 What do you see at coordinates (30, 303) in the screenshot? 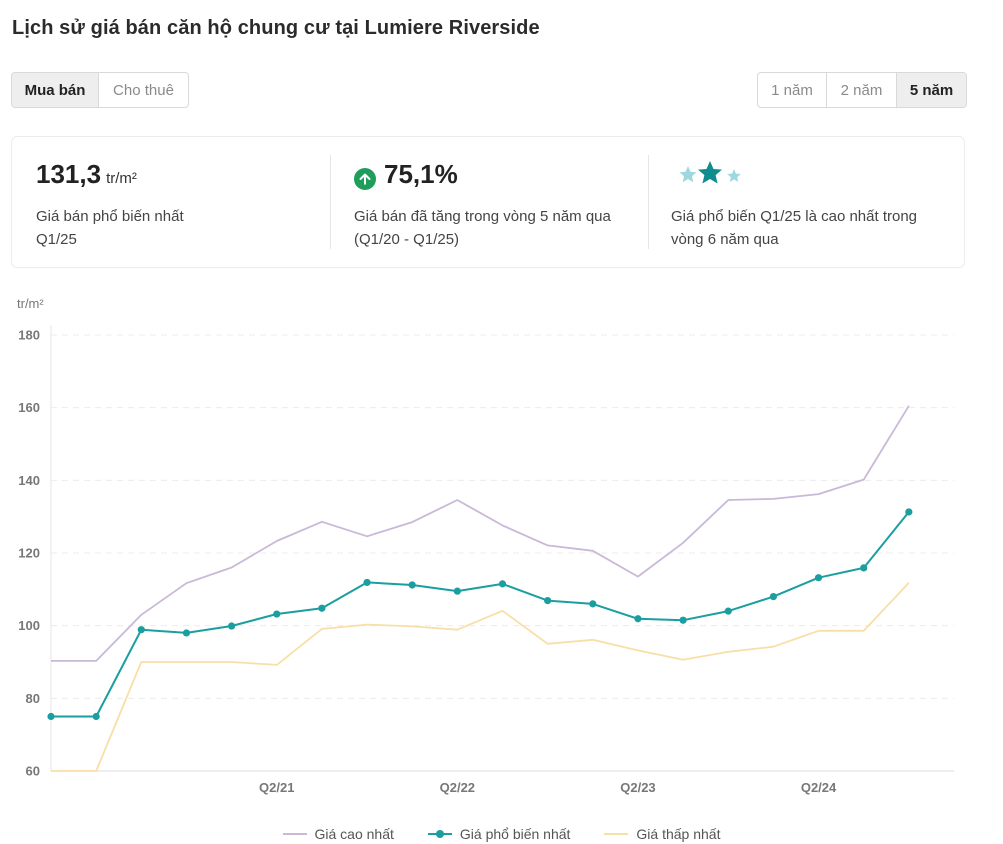
I see `y-axis-unit: tr/m²` at bounding box center [30, 303].